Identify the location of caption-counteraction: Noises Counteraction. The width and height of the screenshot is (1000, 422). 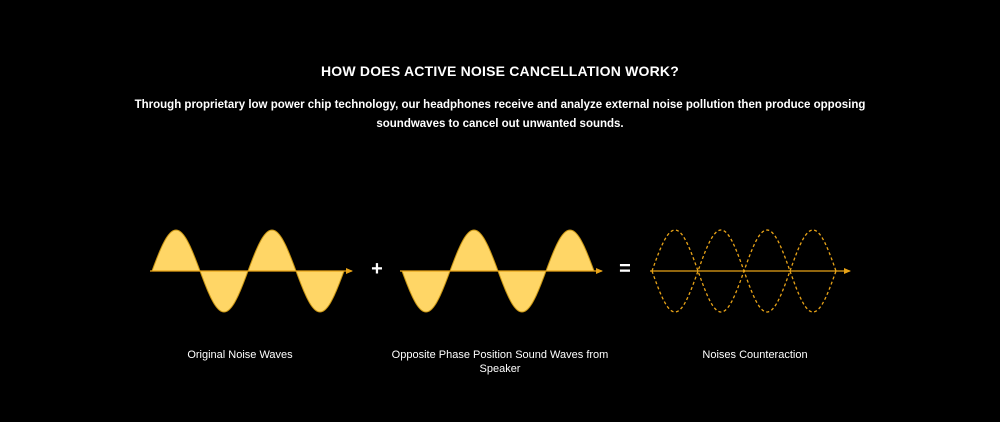
(755, 355).